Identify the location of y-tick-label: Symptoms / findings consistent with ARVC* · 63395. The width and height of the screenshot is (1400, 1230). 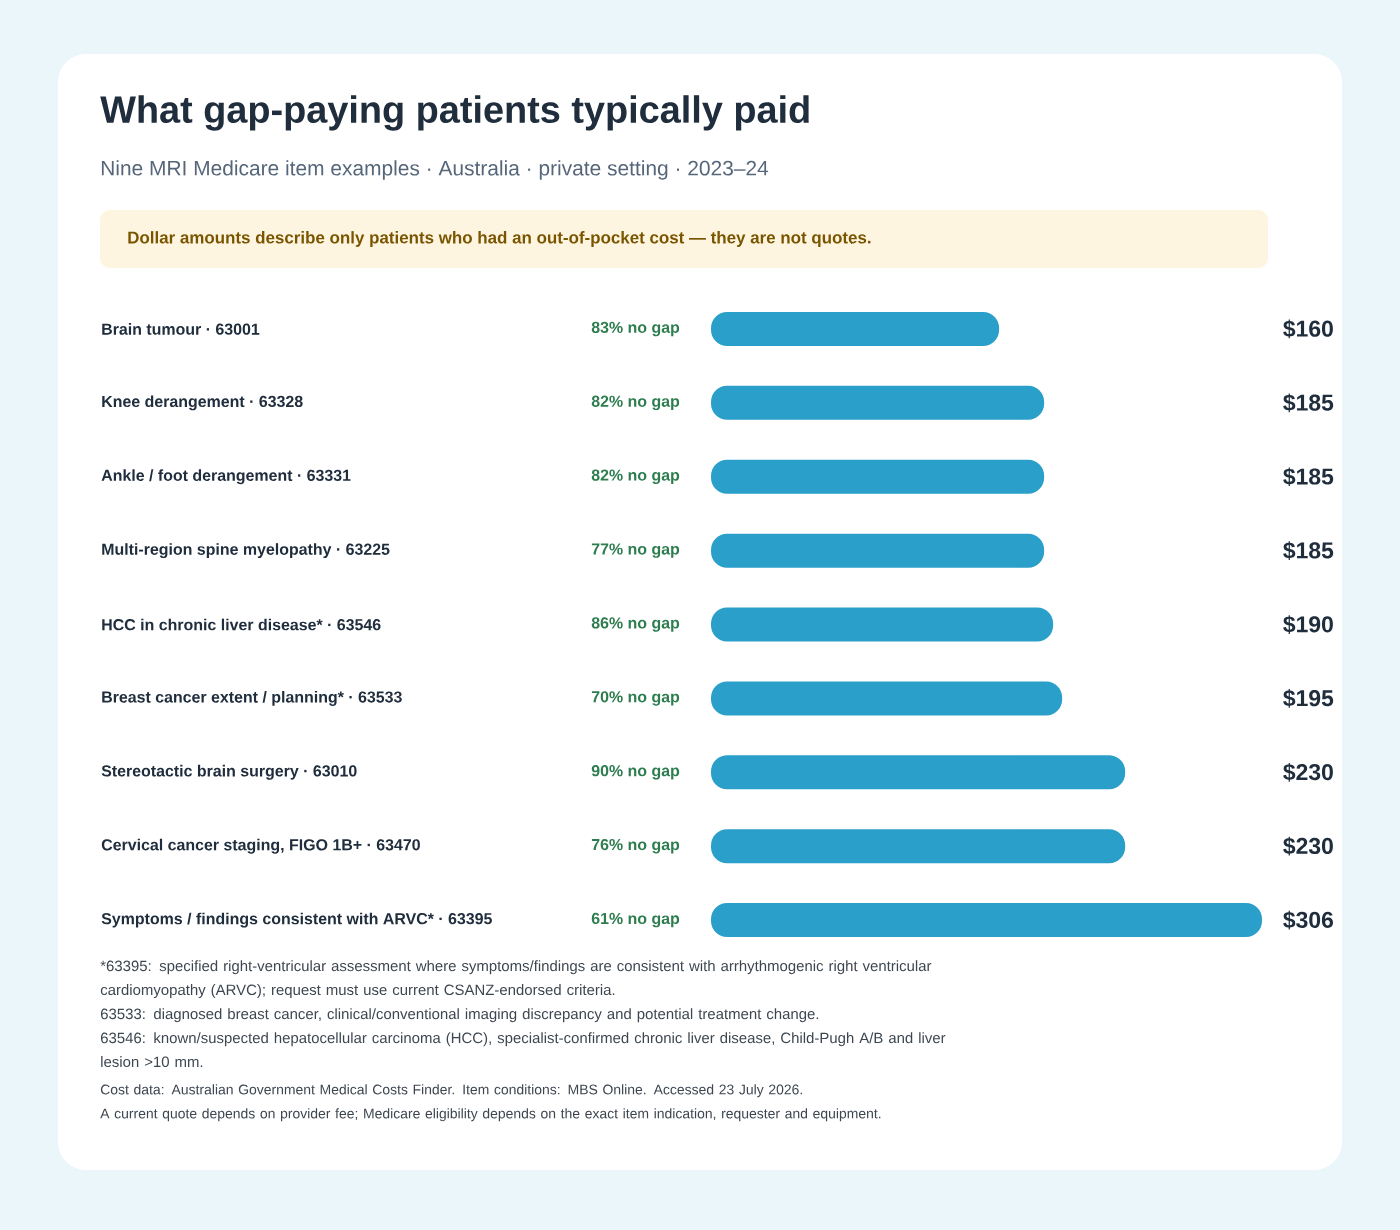
(296, 920).